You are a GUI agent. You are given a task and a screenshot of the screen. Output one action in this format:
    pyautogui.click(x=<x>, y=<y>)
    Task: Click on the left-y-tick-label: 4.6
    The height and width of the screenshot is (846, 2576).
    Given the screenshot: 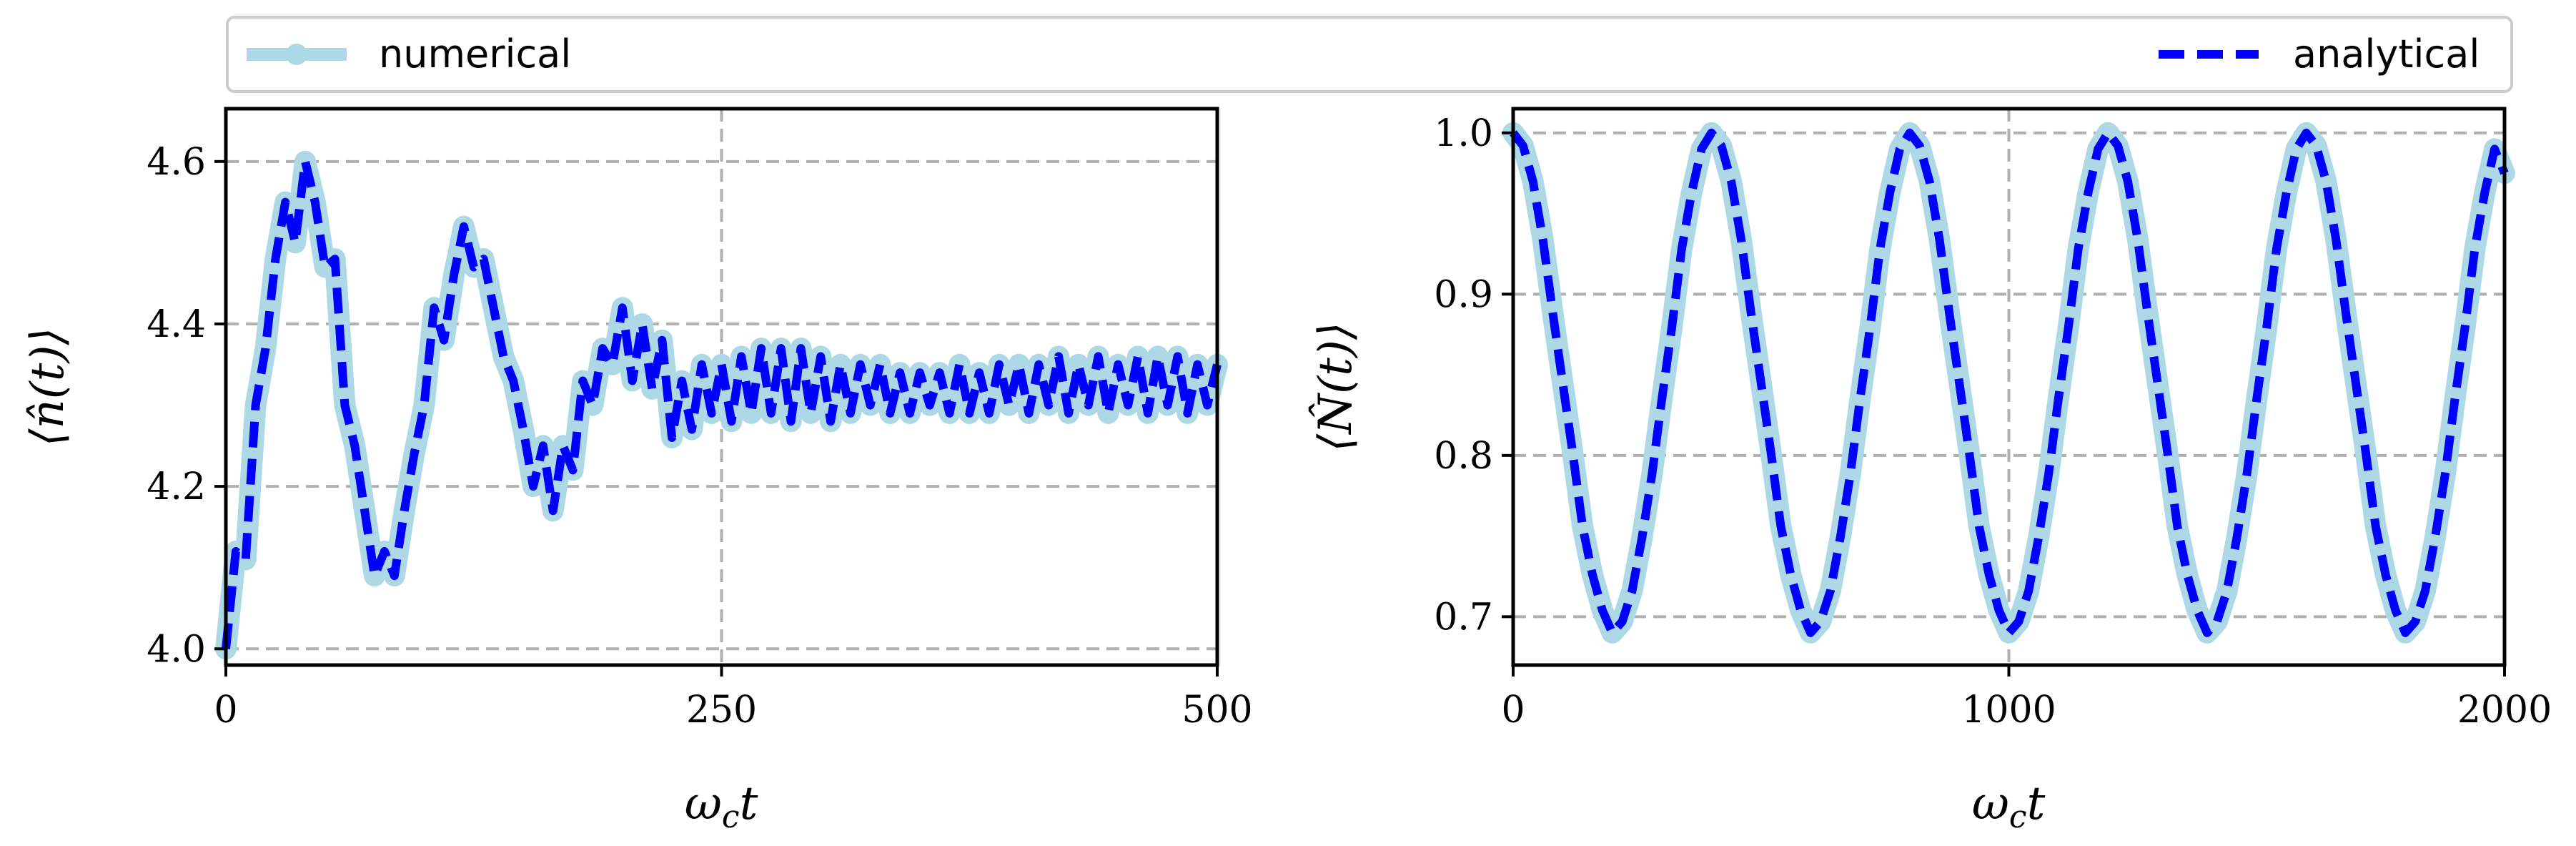 What is the action you would take?
    pyautogui.click(x=176, y=162)
    